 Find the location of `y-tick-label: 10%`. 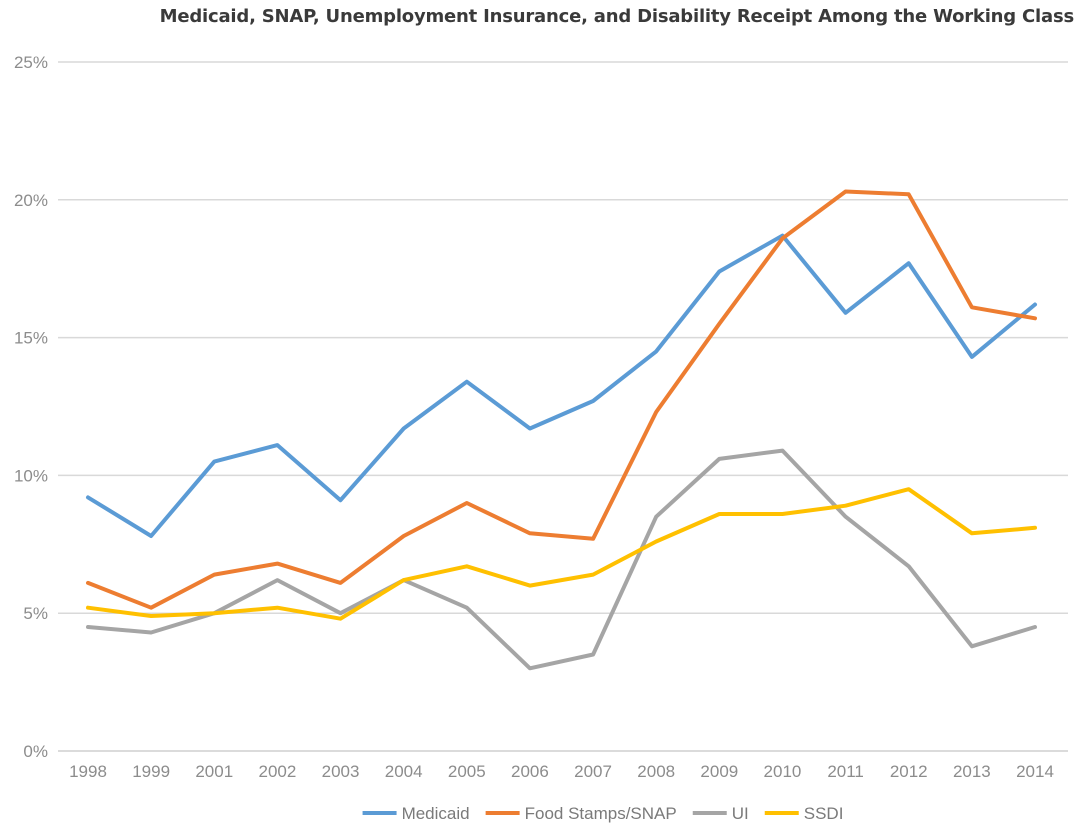

y-tick-label: 10% is located at coordinates (31, 475).